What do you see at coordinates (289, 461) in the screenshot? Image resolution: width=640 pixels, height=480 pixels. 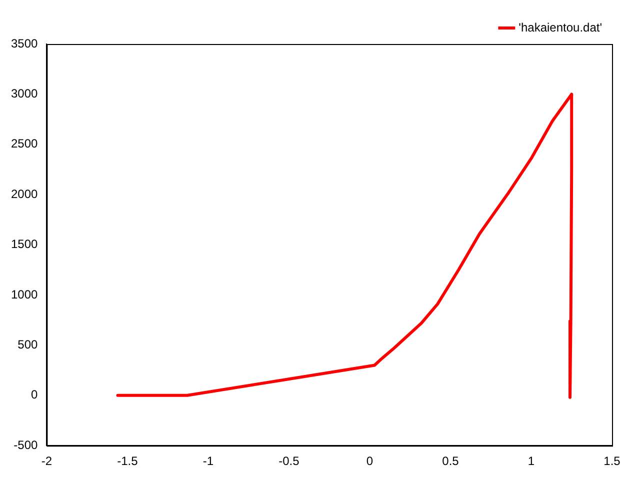 I see `x-tick-label: -0.5` at bounding box center [289, 461].